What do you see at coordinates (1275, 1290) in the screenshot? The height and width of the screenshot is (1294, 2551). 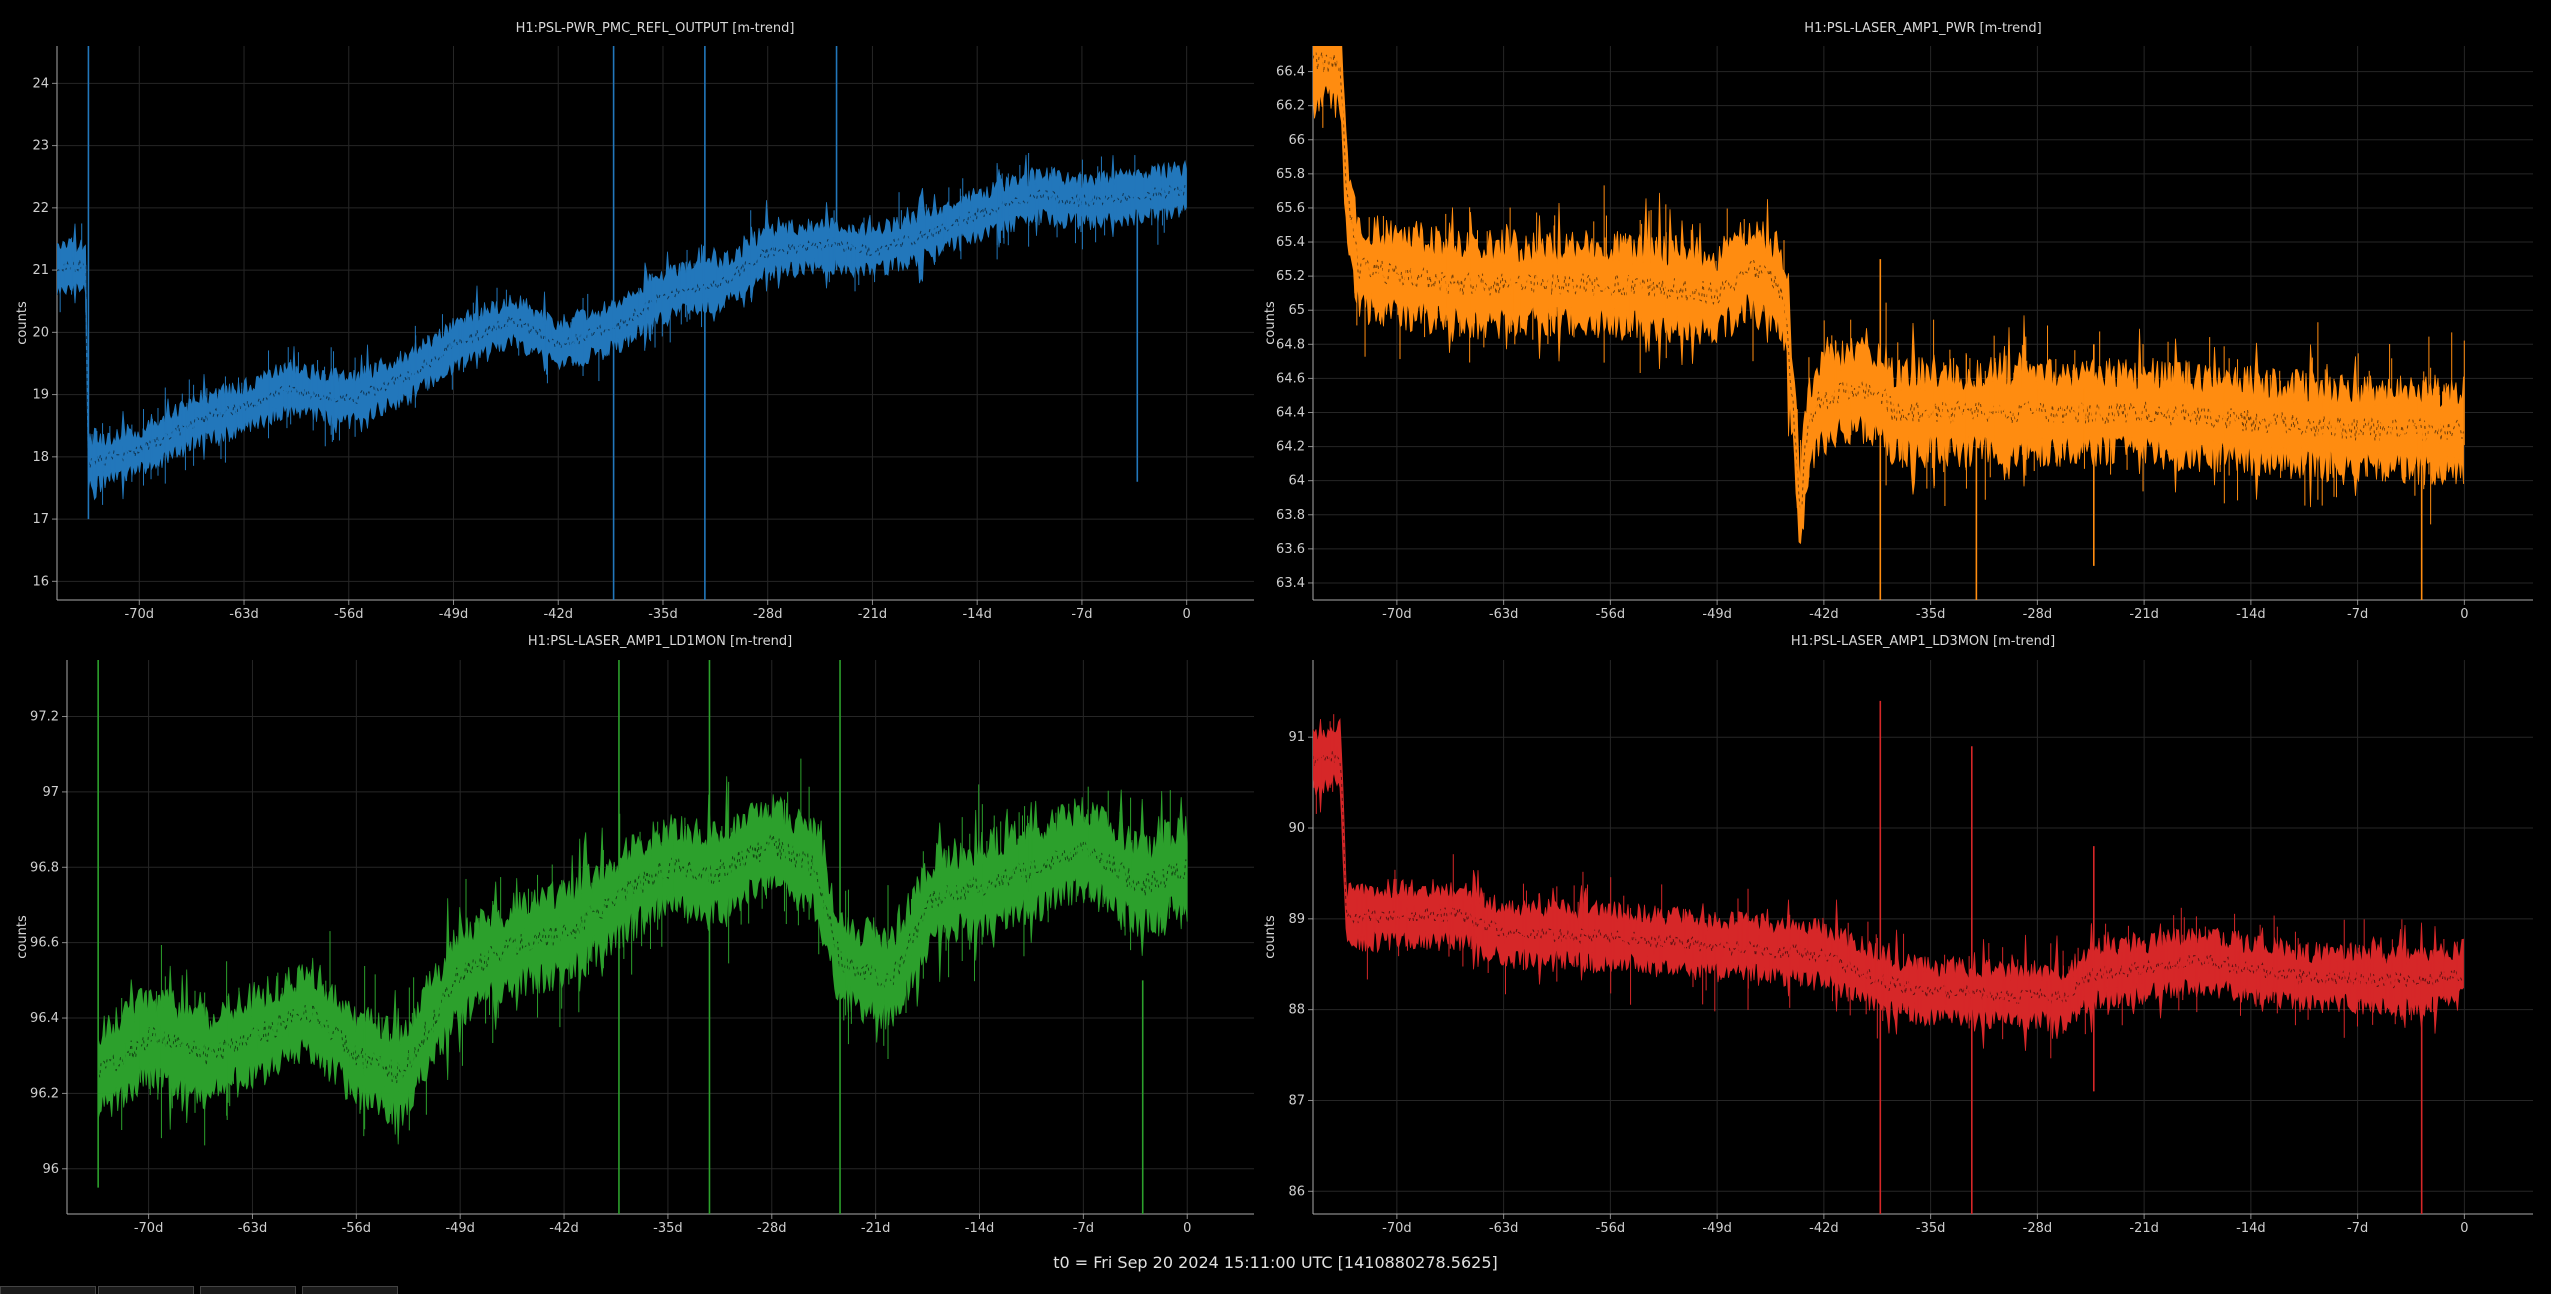 I see `bottom-tab-bar` at bounding box center [1275, 1290].